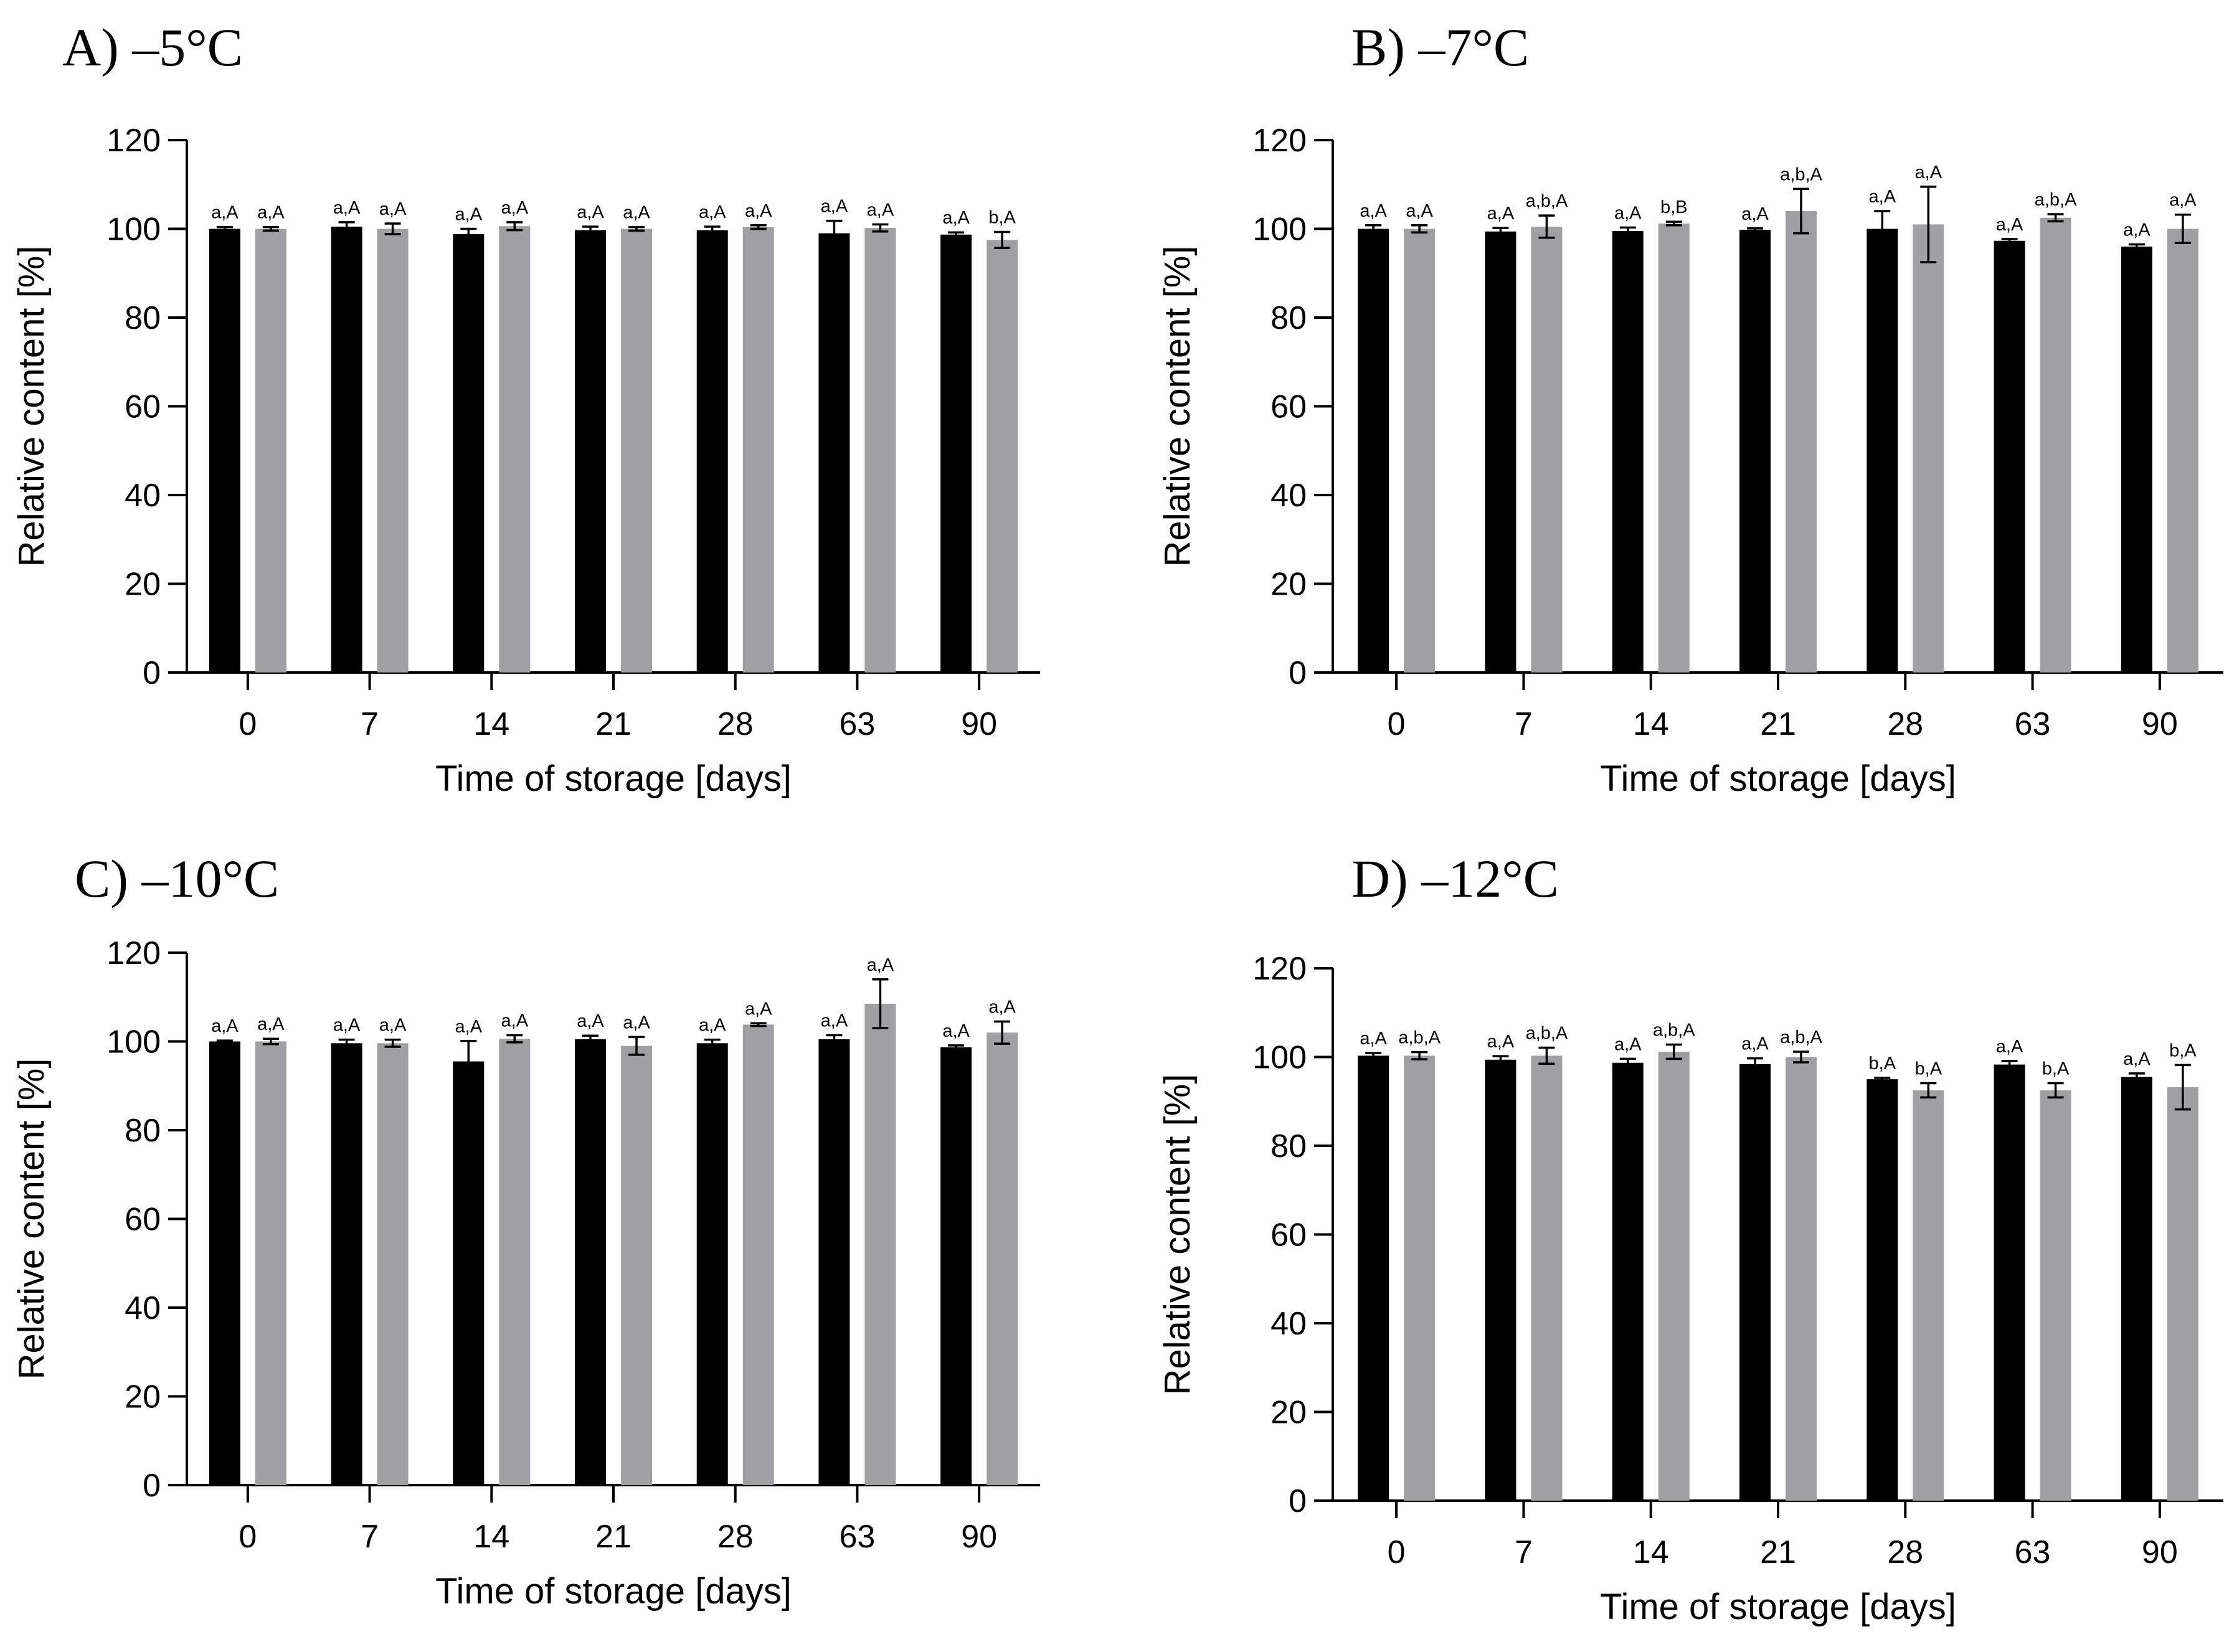 The height and width of the screenshot is (1652, 2224). I want to click on y-tick-label: 60, so click(1289, 407).